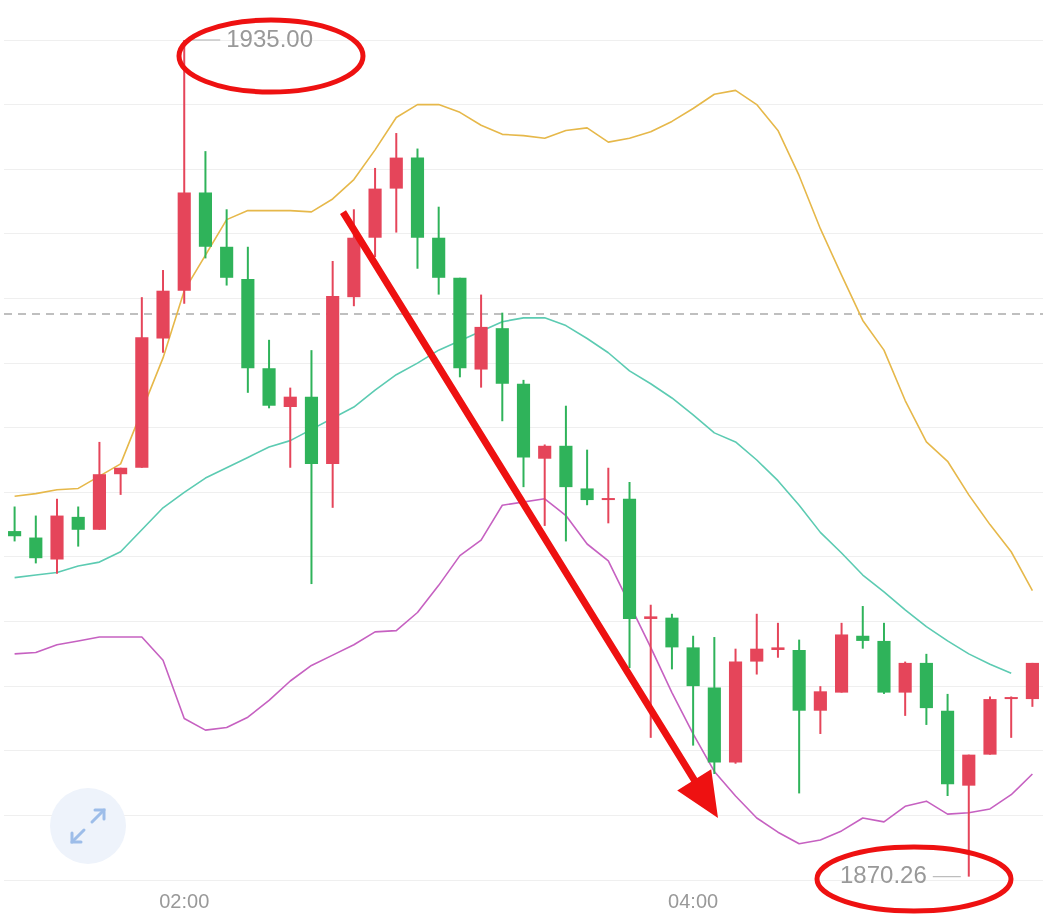  What do you see at coordinates (883, 875) in the screenshot?
I see `annotation: 1870.26` at bounding box center [883, 875].